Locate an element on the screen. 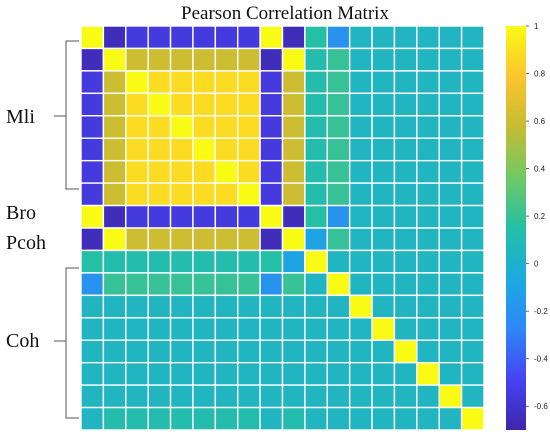 The width and height of the screenshot is (550, 438). heatmap-cell-r17-c9 is located at coordinates (271, 396).